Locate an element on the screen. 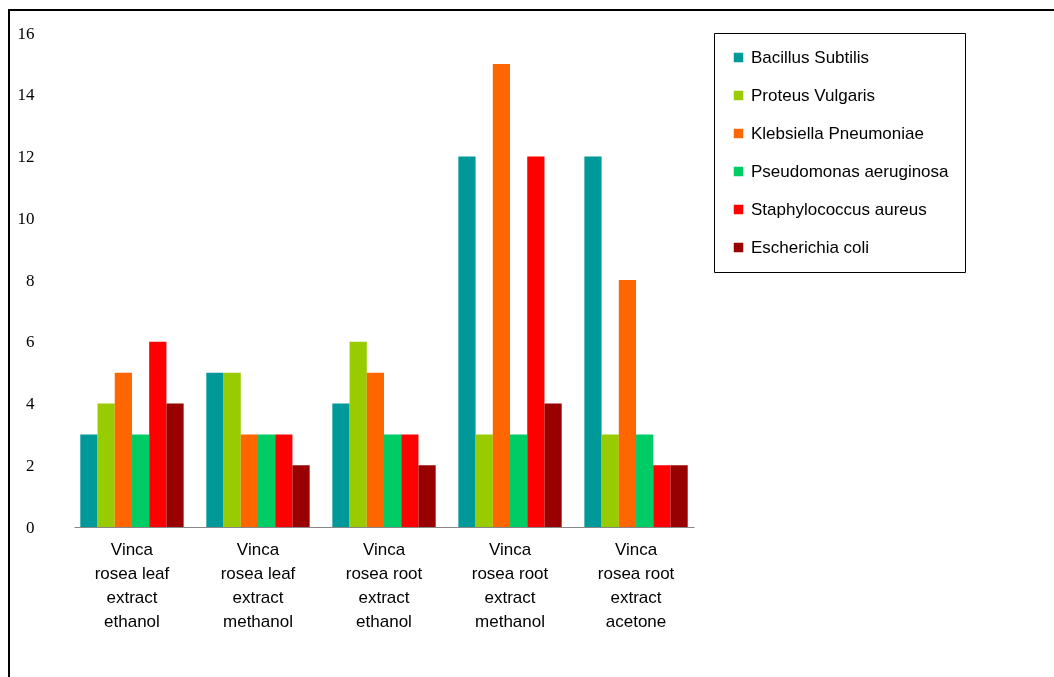 Image resolution: width=1054 pixels, height=677 pixels. x-tick-label: Vinca rosea root extract ethanol is located at coordinates (384, 585).